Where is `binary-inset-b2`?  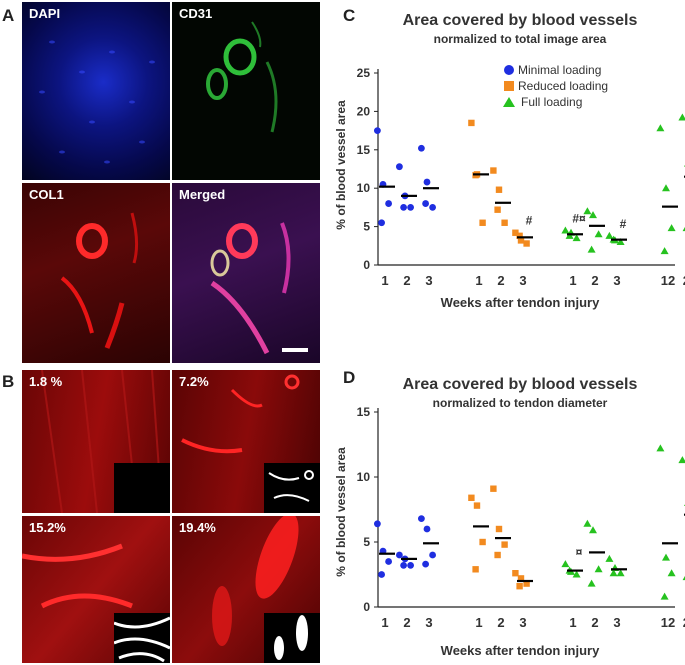
binary-inset-b2 is located at coordinates (292, 488).